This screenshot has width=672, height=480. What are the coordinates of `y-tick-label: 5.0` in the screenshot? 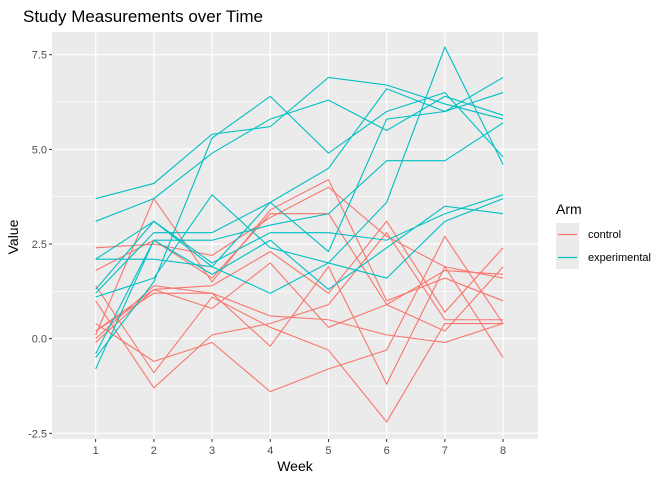 It's located at (39, 150).